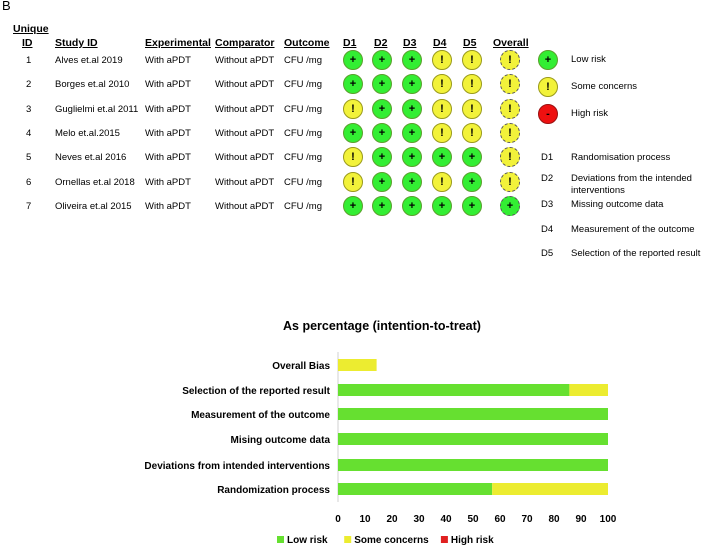 Image resolution: width=719 pixels, height=554 pixels. I want to click on row-study-id: Borges et.al 2010, so click(92, 85).